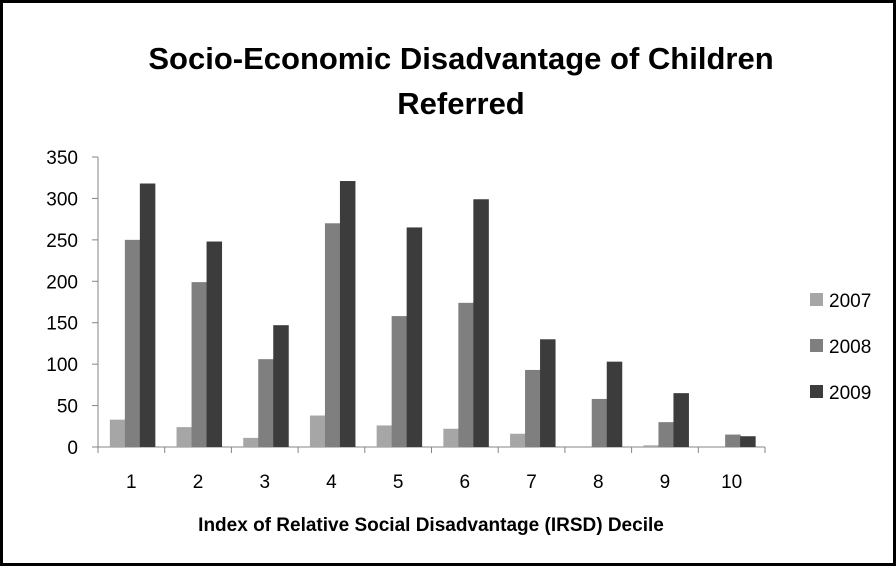 The image size is (896, 569). I want to click on y-tick-label: 0, so click(72, 448).